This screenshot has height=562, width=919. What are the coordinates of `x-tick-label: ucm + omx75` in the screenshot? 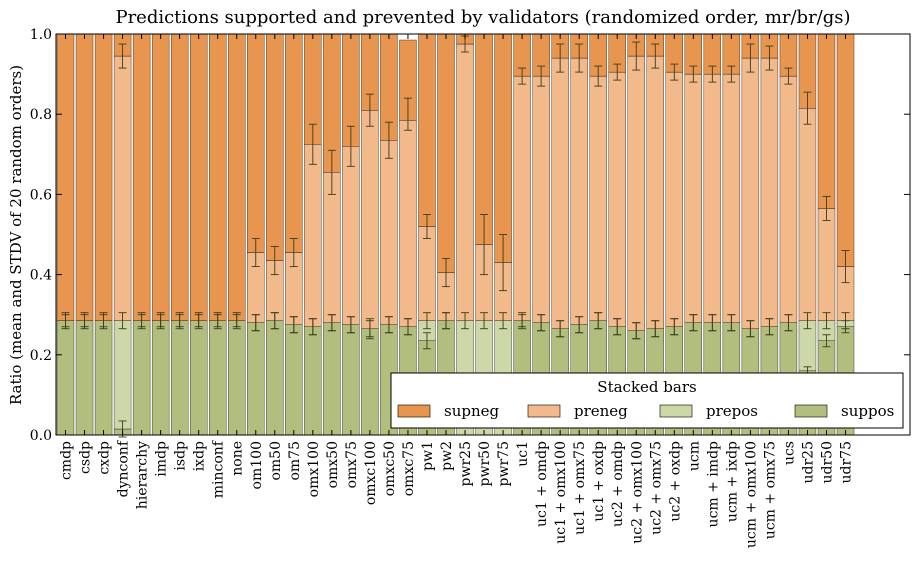 It's located at (770, 490).